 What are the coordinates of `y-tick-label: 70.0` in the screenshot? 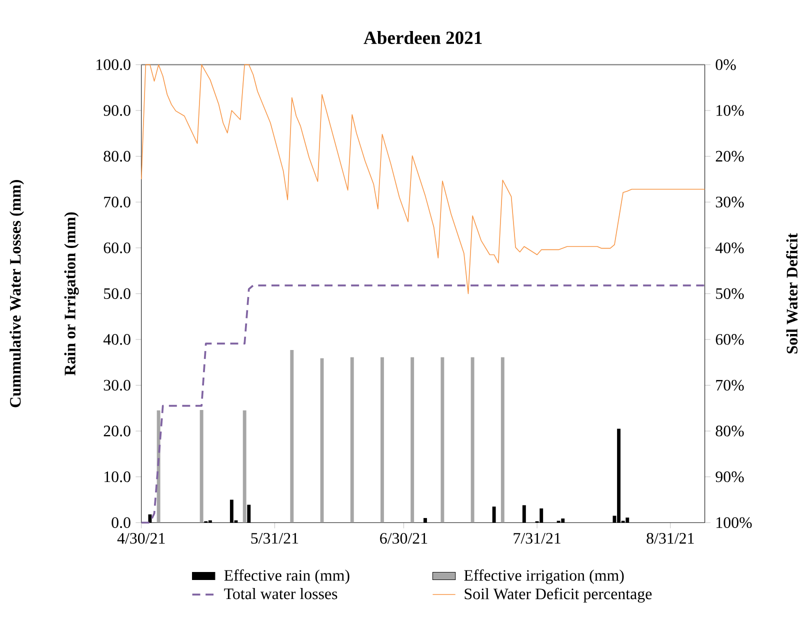 It's located at (117, 202).